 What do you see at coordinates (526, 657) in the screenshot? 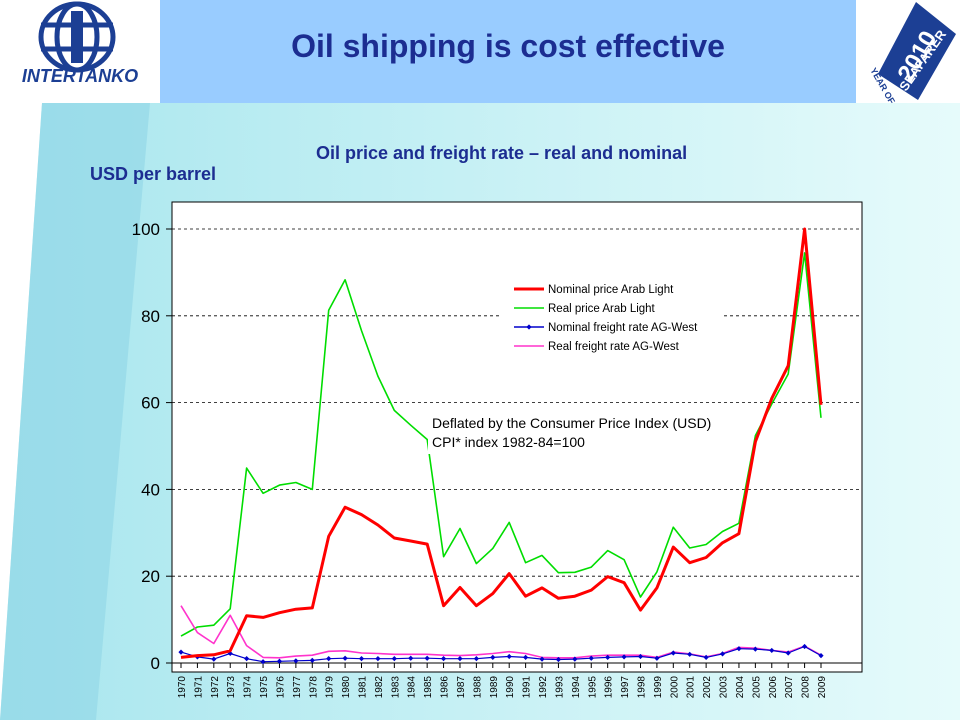
I see `series-point-2-1991` at bounding box center [526, 657].